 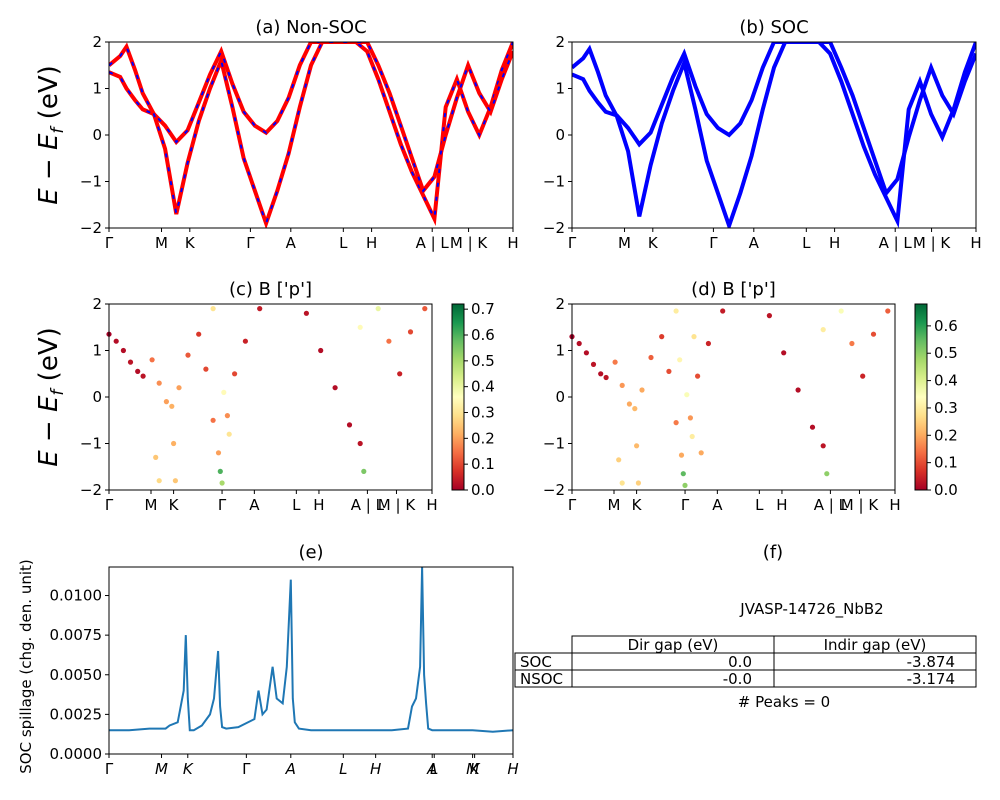 I want to click on panel-d-colorbar-label: 0.0, so click(x=946, y=490).